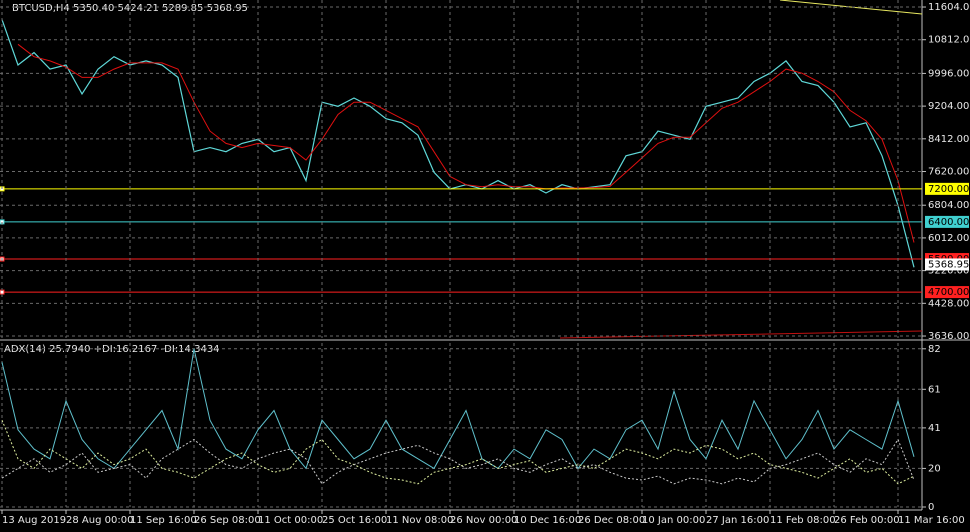 The image size is (970, 532). Describe the element at coordinates (354, 520) in the screenshot. I see `x-tick-label: 25 Oct 16:00` at that location.